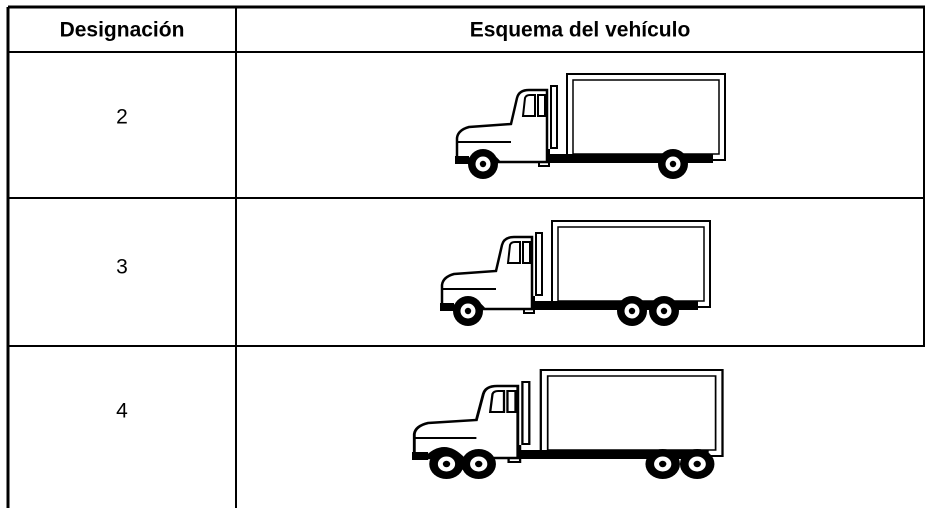  Describe the element at coordinates (122, 411) in the screenshot. I see `designation-cell: 4` at that location.